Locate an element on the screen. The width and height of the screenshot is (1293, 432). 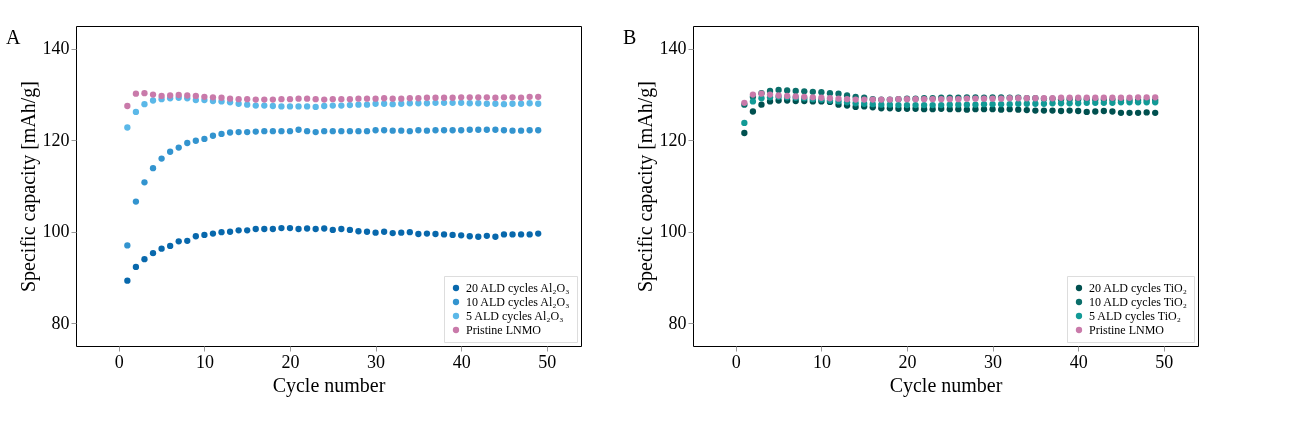
legend-label: 20 ALD cycles TiO₂ is located at coordinates (1138, 288).